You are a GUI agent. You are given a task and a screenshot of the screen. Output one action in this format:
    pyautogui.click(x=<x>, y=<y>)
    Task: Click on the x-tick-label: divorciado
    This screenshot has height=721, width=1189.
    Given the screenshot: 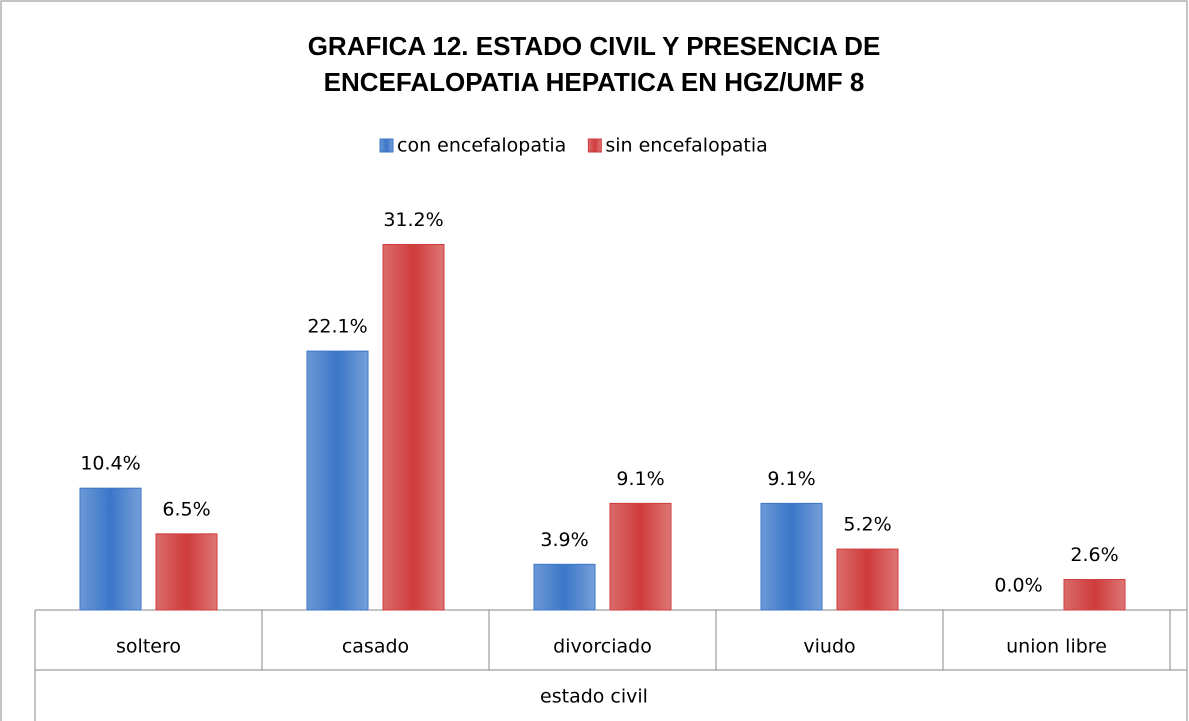 What is the action you would take?
    pyautogui.click(x=602, y=647)
    